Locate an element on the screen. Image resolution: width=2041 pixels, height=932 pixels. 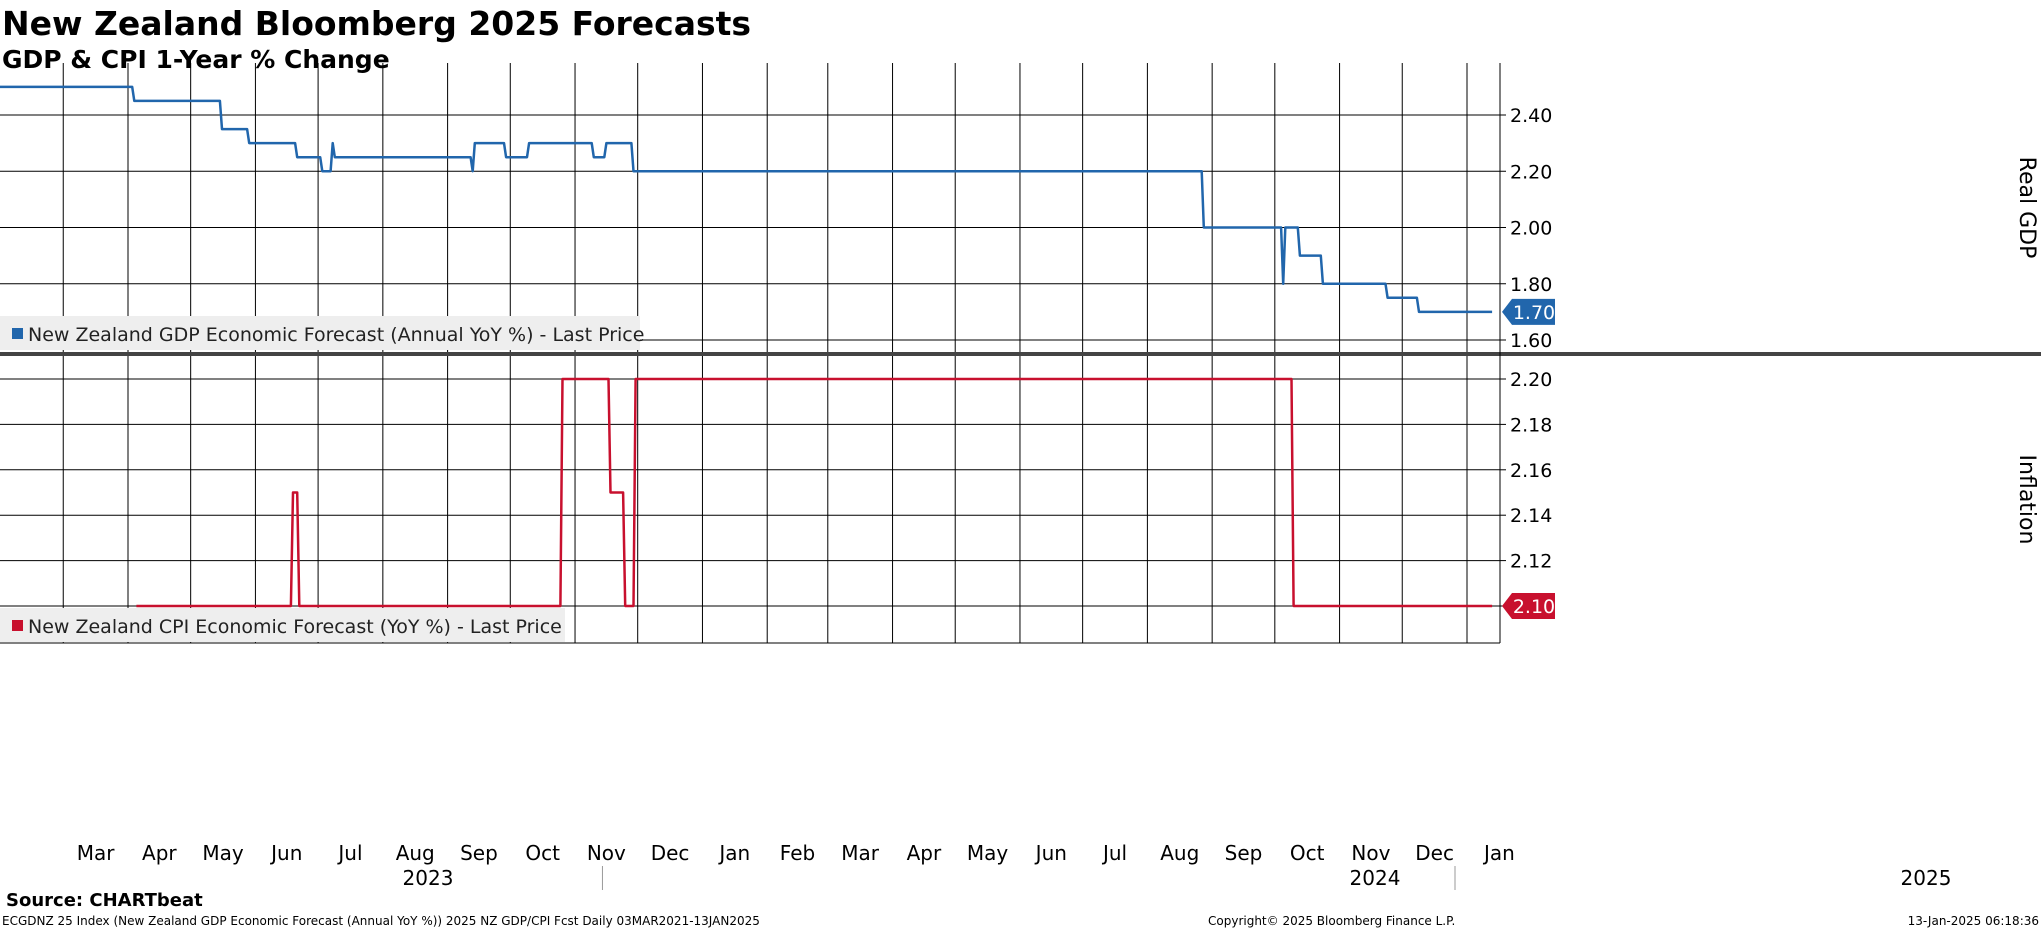
gdp-legend-box is located at coordinates (320, 333).